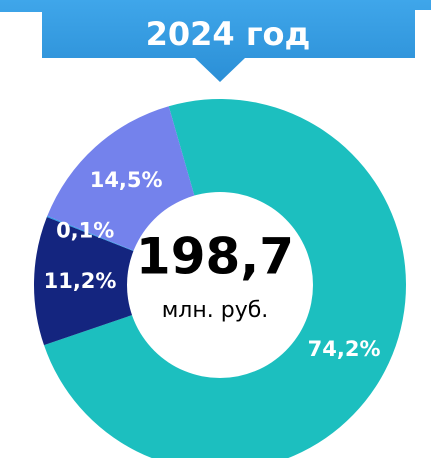 The image size is (431, 458). Describe the element at coordinates (80, 281) in the screenshot. I see `data-label: 11,2%` at that location.